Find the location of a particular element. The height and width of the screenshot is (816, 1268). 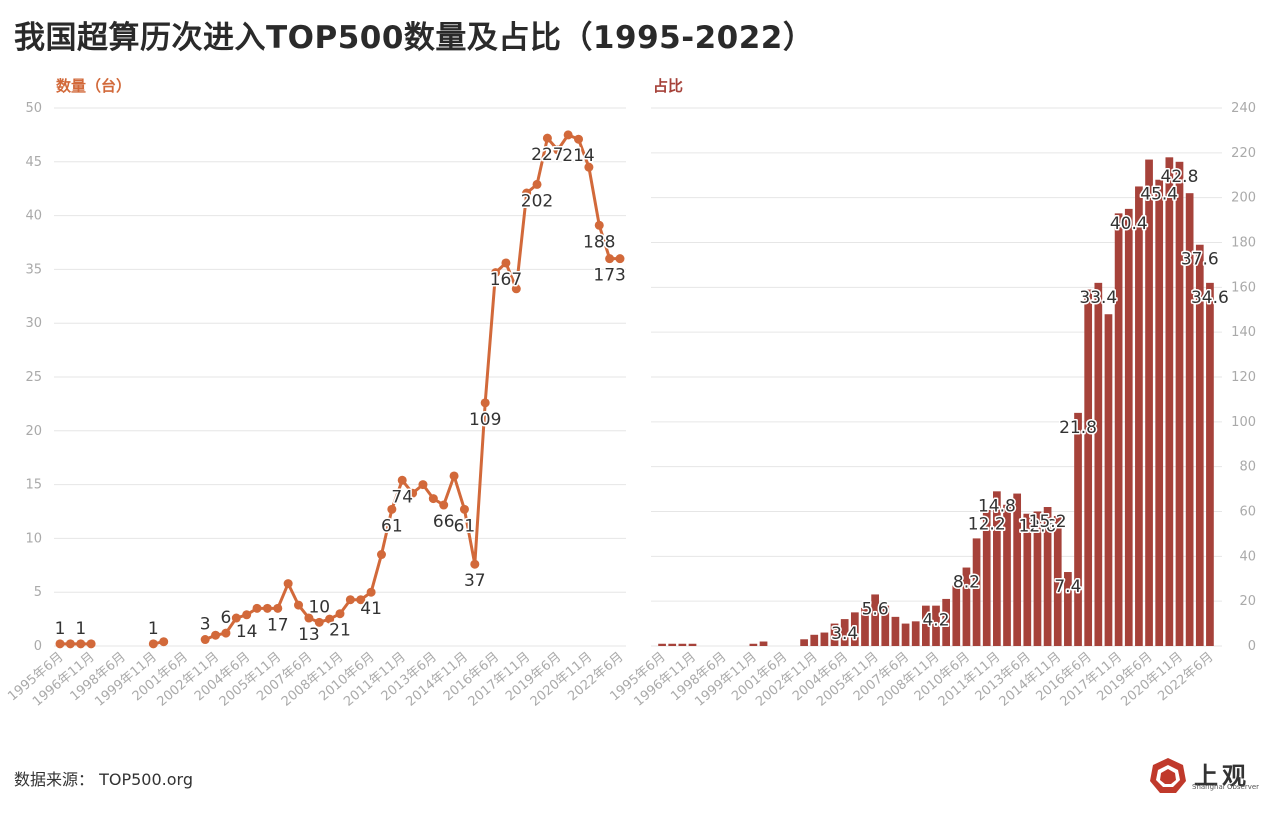

y-tick-label: 240 is located at coordinates (1243, 108).